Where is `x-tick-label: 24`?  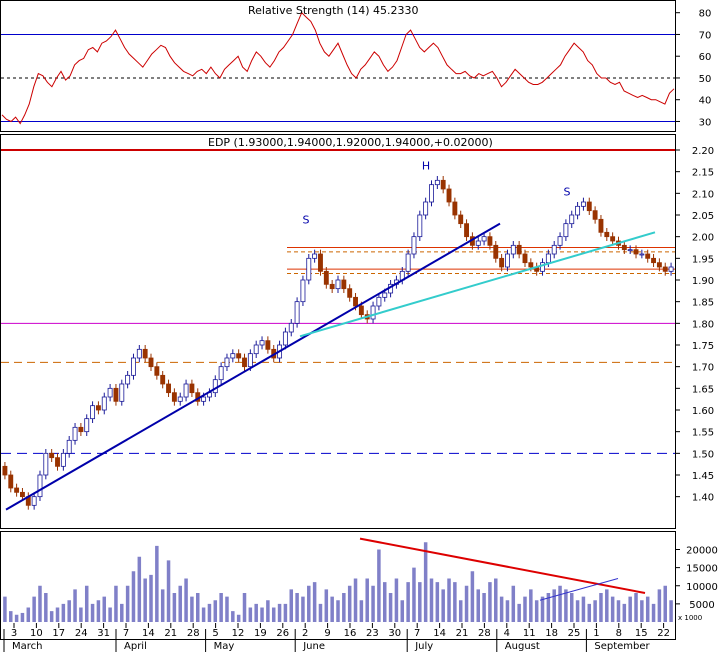
x-tick-label: 24 is located at coordinates (81, 633).